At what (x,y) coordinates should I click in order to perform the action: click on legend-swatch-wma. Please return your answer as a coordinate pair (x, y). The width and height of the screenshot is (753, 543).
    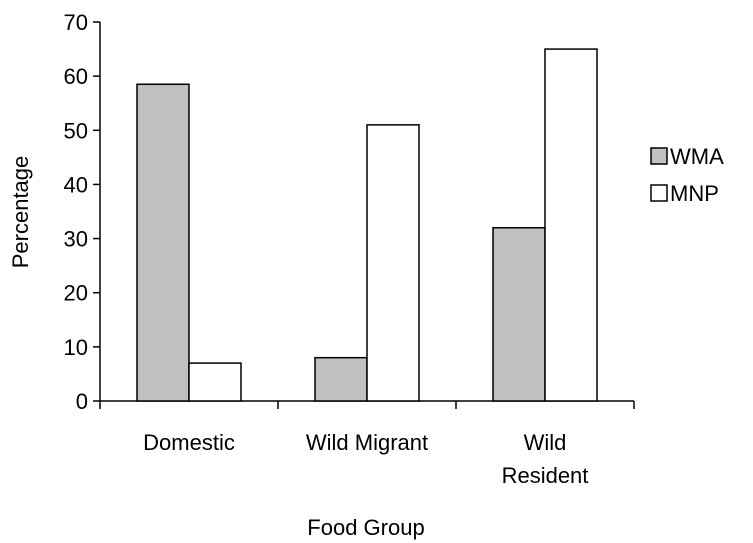
    Looking at the image, I should click on (659, 156).